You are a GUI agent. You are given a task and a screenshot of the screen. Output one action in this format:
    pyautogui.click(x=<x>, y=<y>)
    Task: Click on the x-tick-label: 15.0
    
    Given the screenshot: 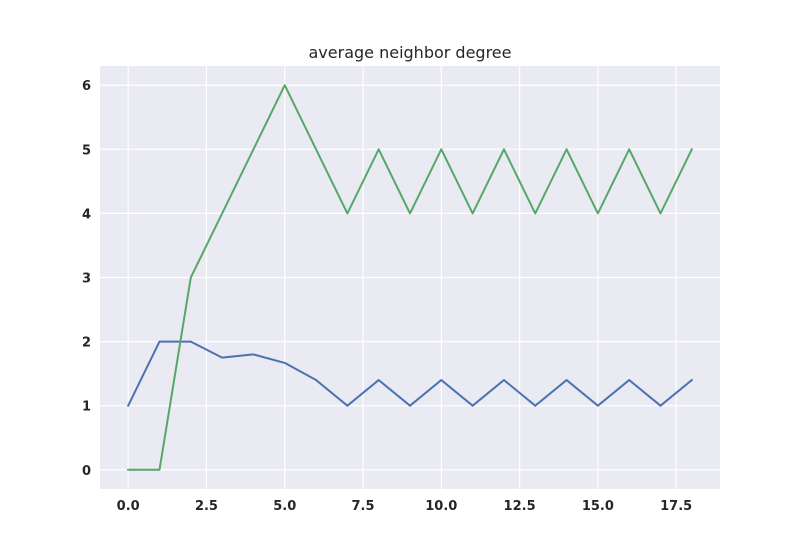 What is the action you would take?
    pyautogui.click(x=598, y=506)
    